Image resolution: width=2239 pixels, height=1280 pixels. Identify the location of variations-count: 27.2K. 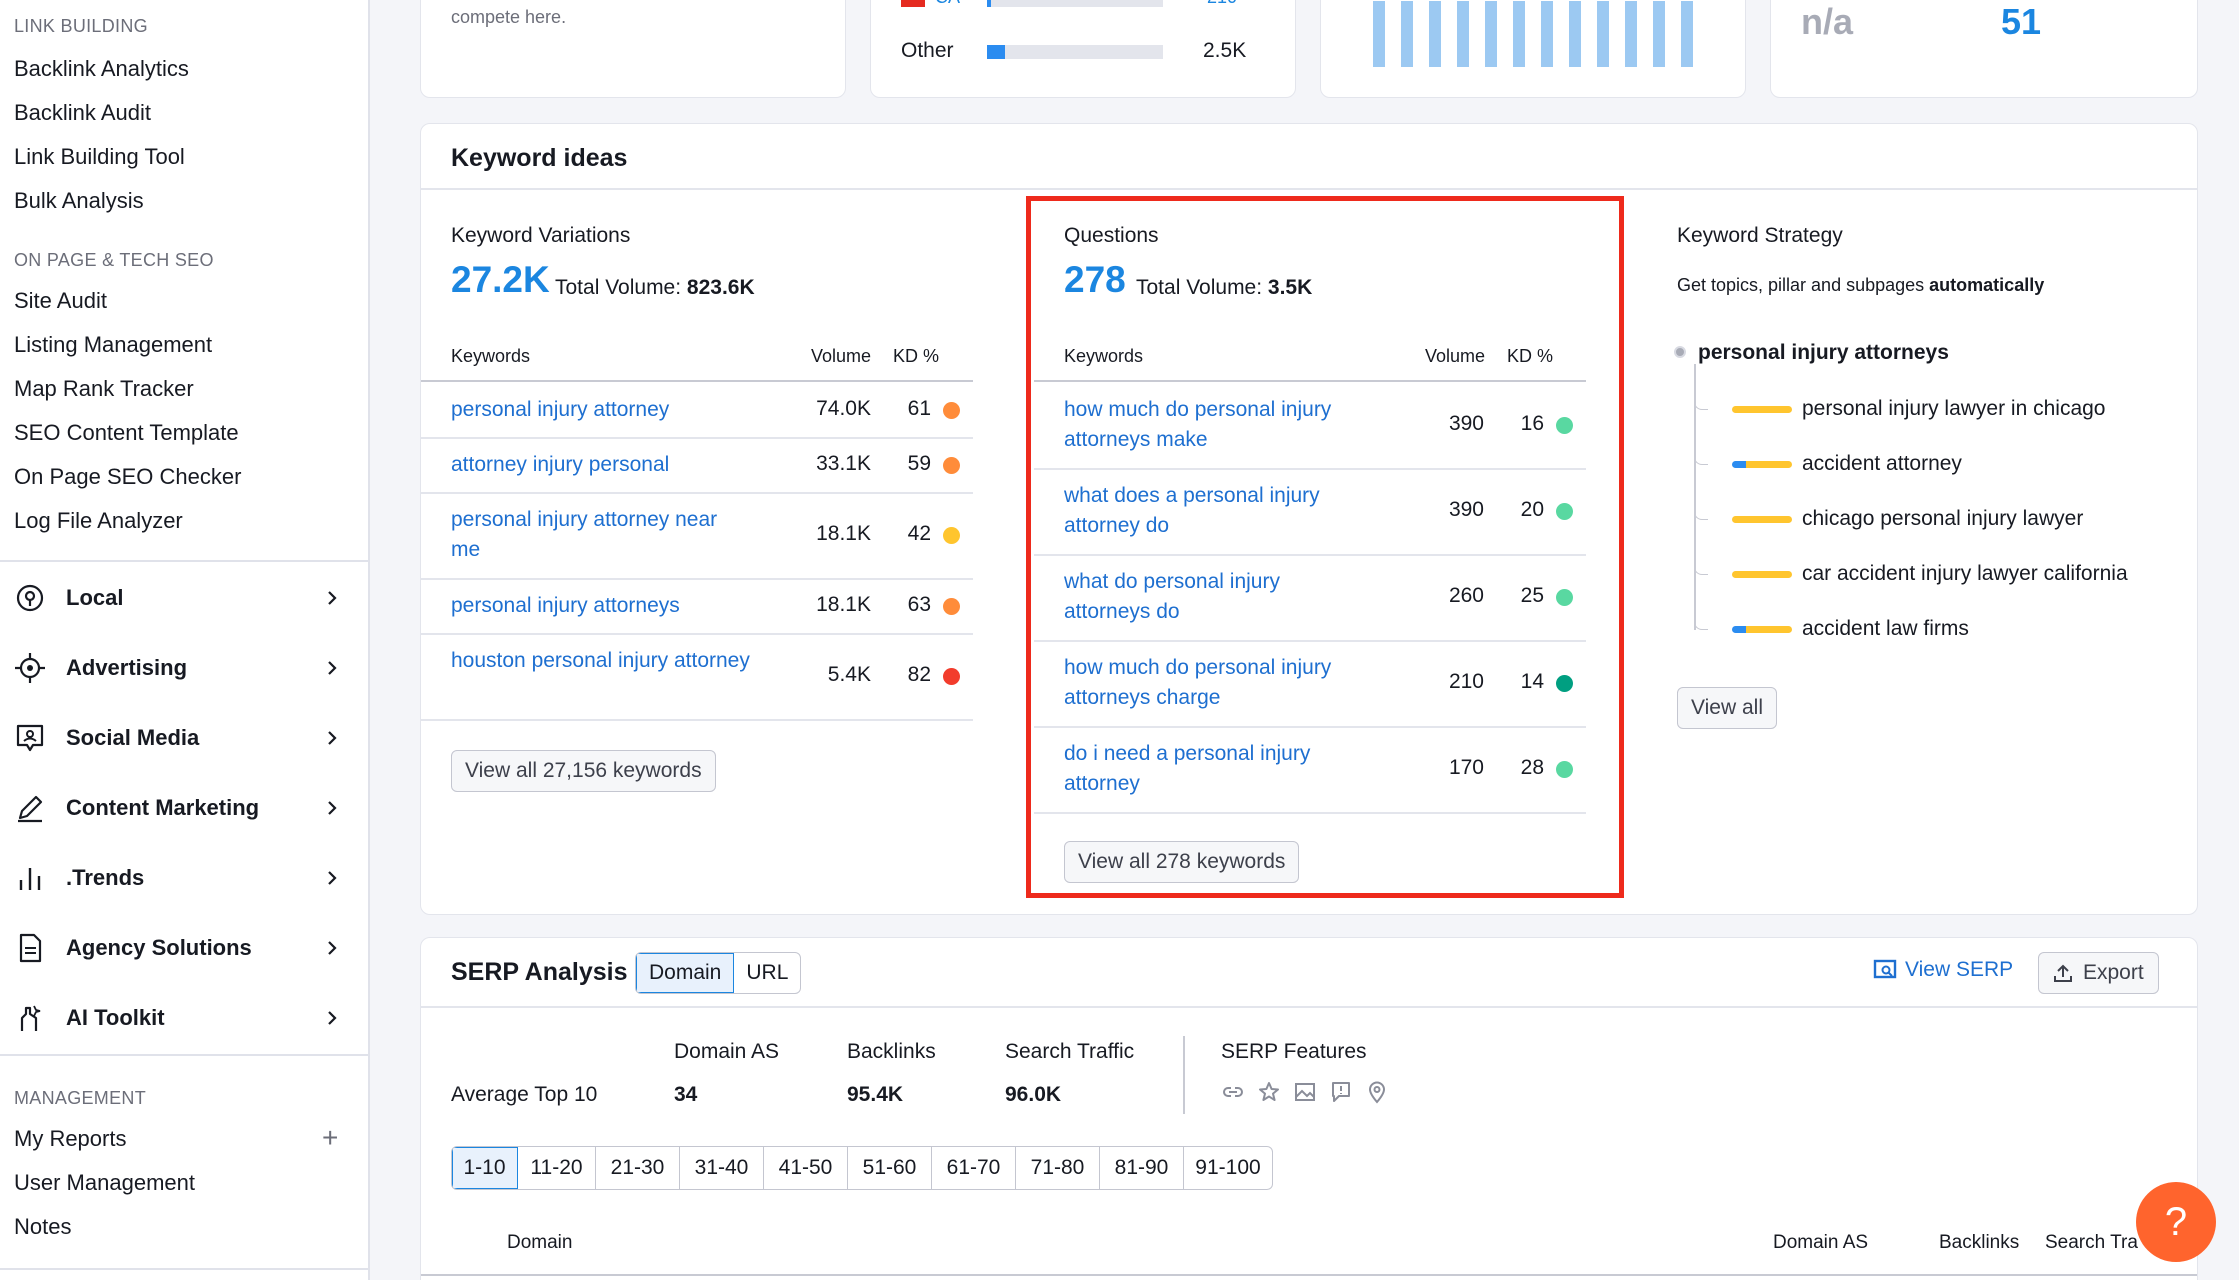
(500, 279).